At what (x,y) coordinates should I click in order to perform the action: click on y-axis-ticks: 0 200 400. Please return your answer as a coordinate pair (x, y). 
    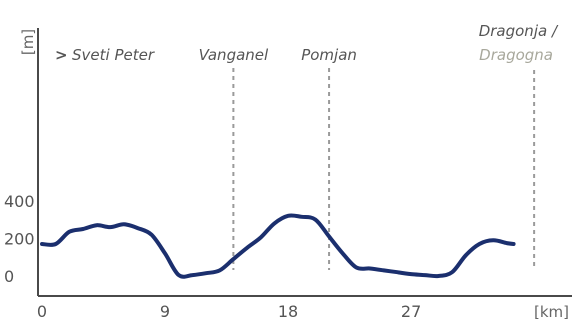
    Looking at the image, I should click on (19, 239).